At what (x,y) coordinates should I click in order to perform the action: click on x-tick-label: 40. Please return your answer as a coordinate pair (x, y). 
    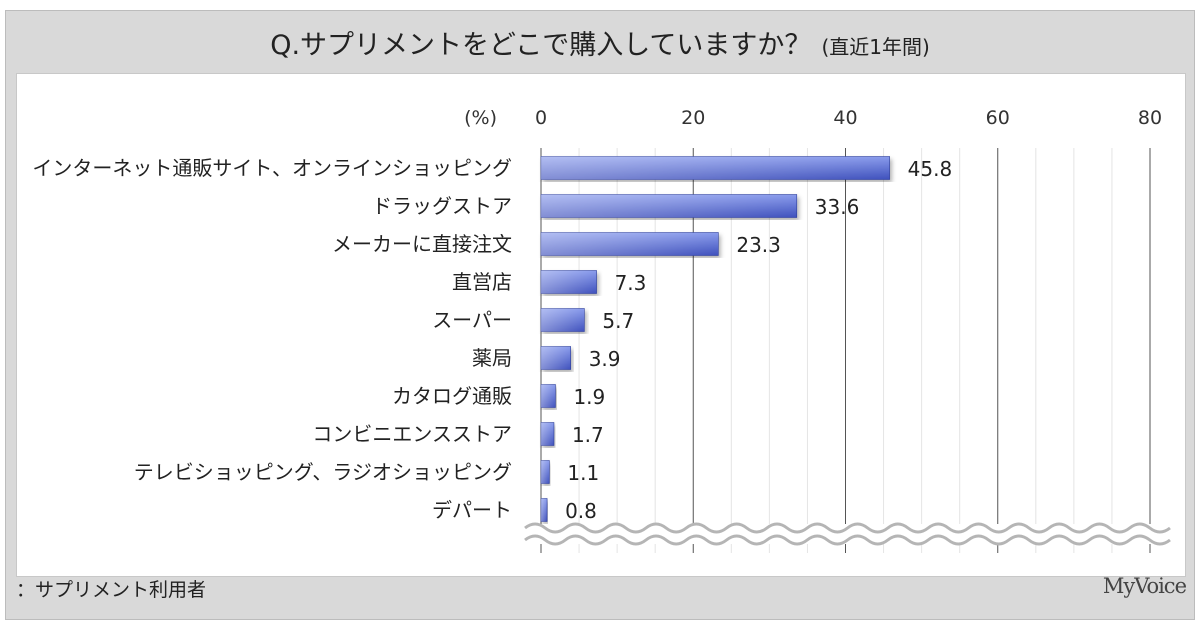
    Looking at the image, I should click on (845, 118).